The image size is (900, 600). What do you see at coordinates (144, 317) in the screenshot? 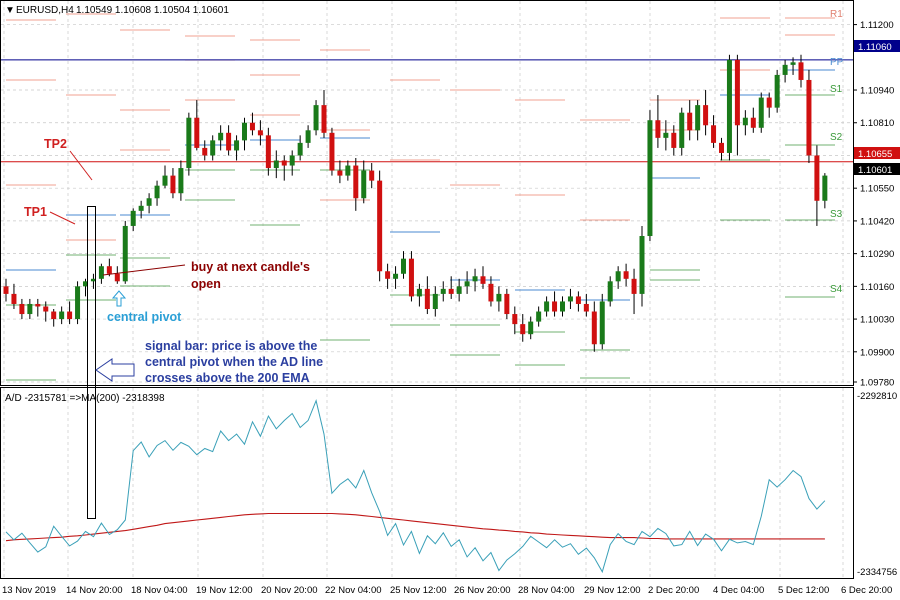
I see `central-pivot-label: central pivot` at bounding box center [144, 317].